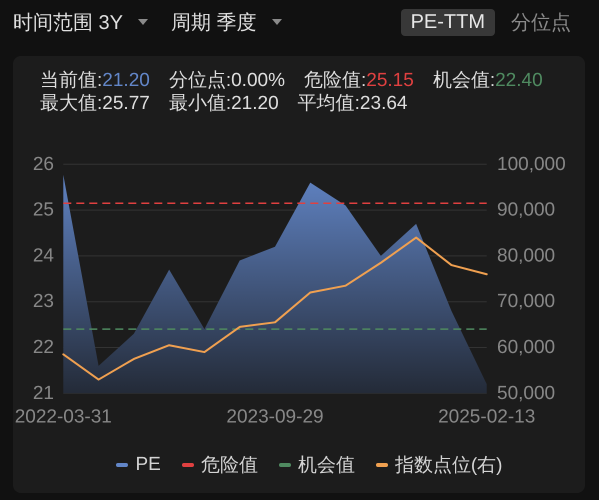 Image resolution: width=599 pixels, height=500 pixels. I want to click on y2-tick-label: 60,000, so click(526, 347).